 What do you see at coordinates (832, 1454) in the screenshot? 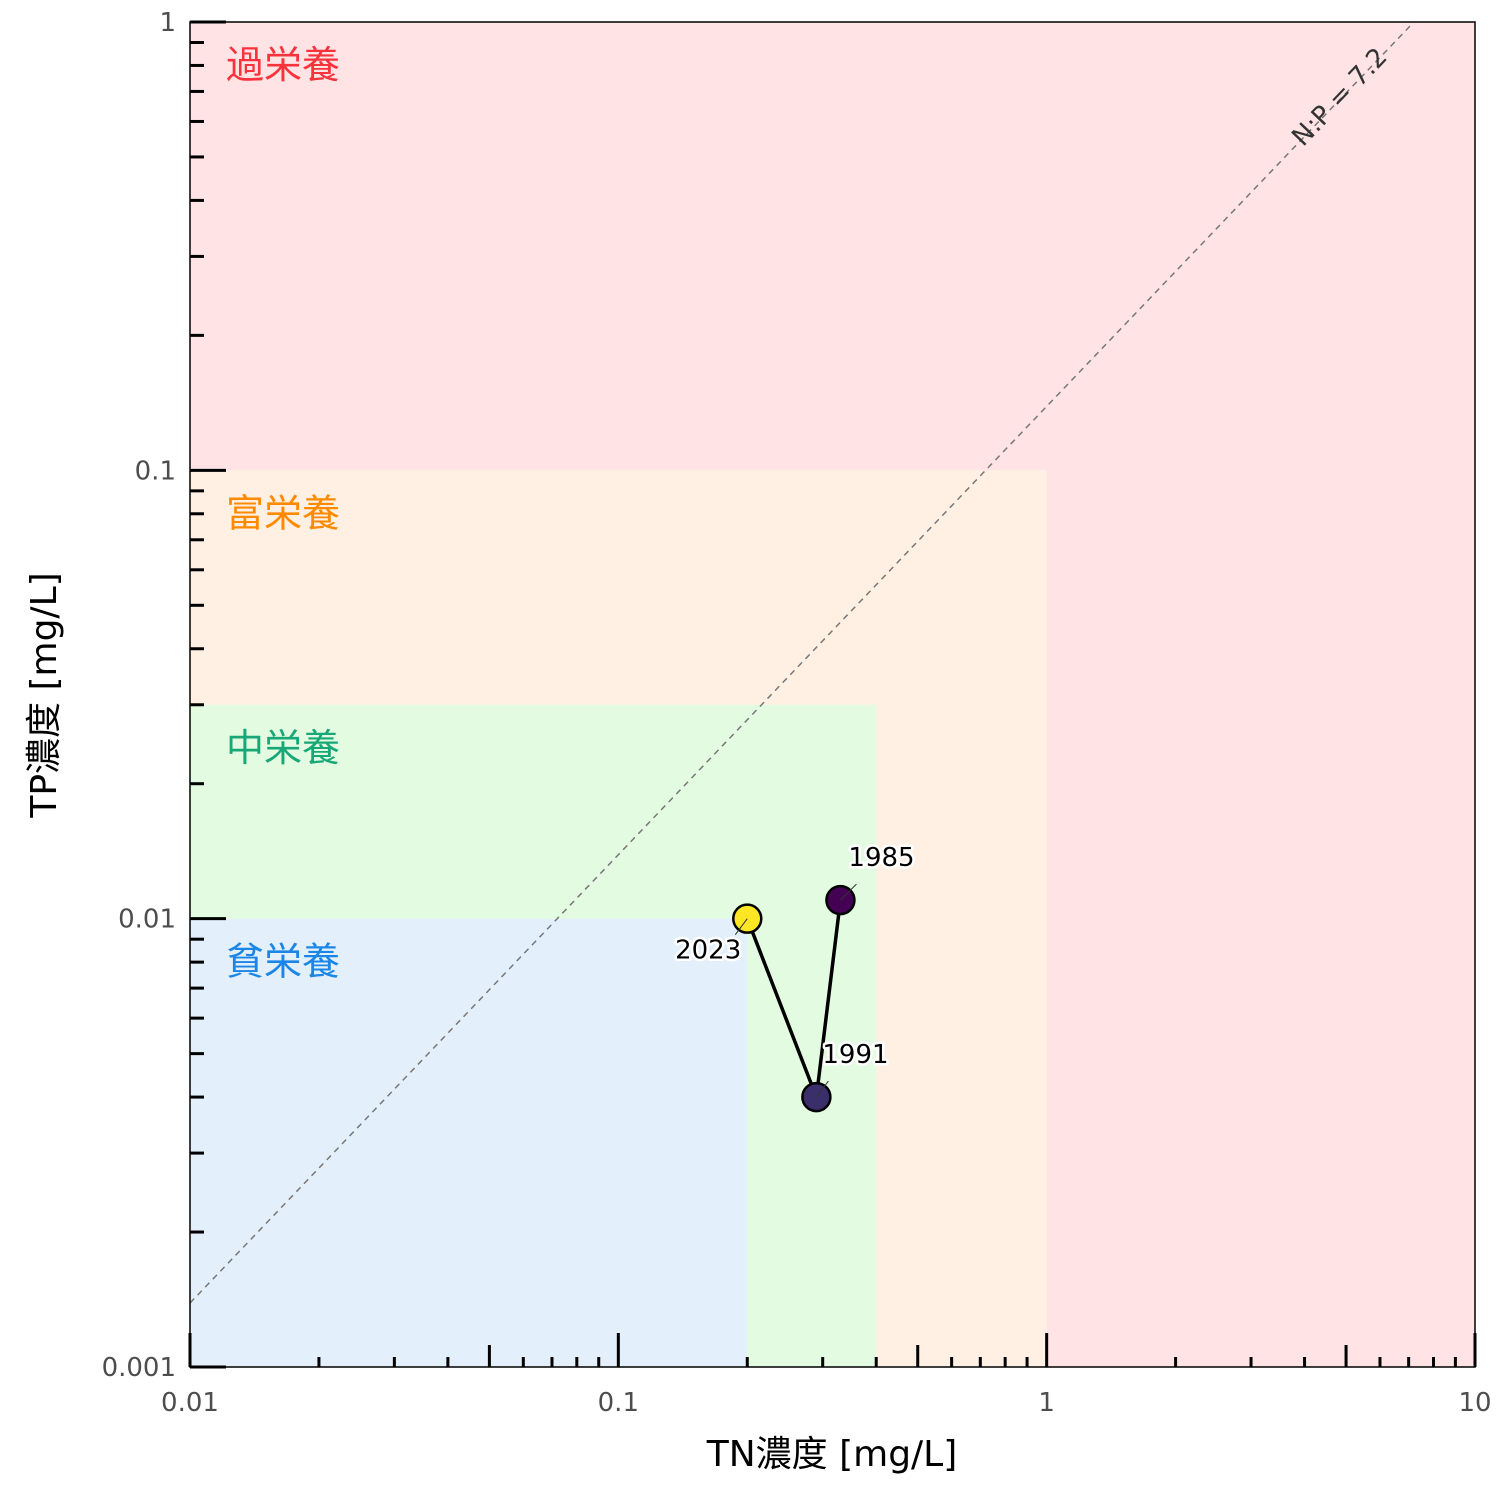
I see `x-axis-title: TN濃度 [mg/L]` at bounding box center [832, 1454].